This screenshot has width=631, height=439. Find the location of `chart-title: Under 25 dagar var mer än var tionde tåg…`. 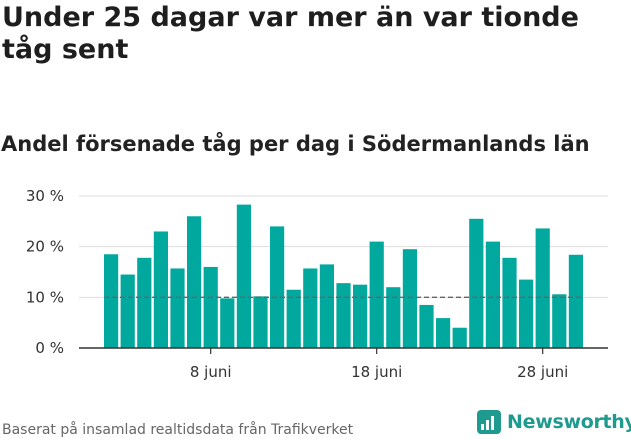

chart-title: Under 25 dagar var mer än var tionde tåg… is located at coordinates (290, 33).